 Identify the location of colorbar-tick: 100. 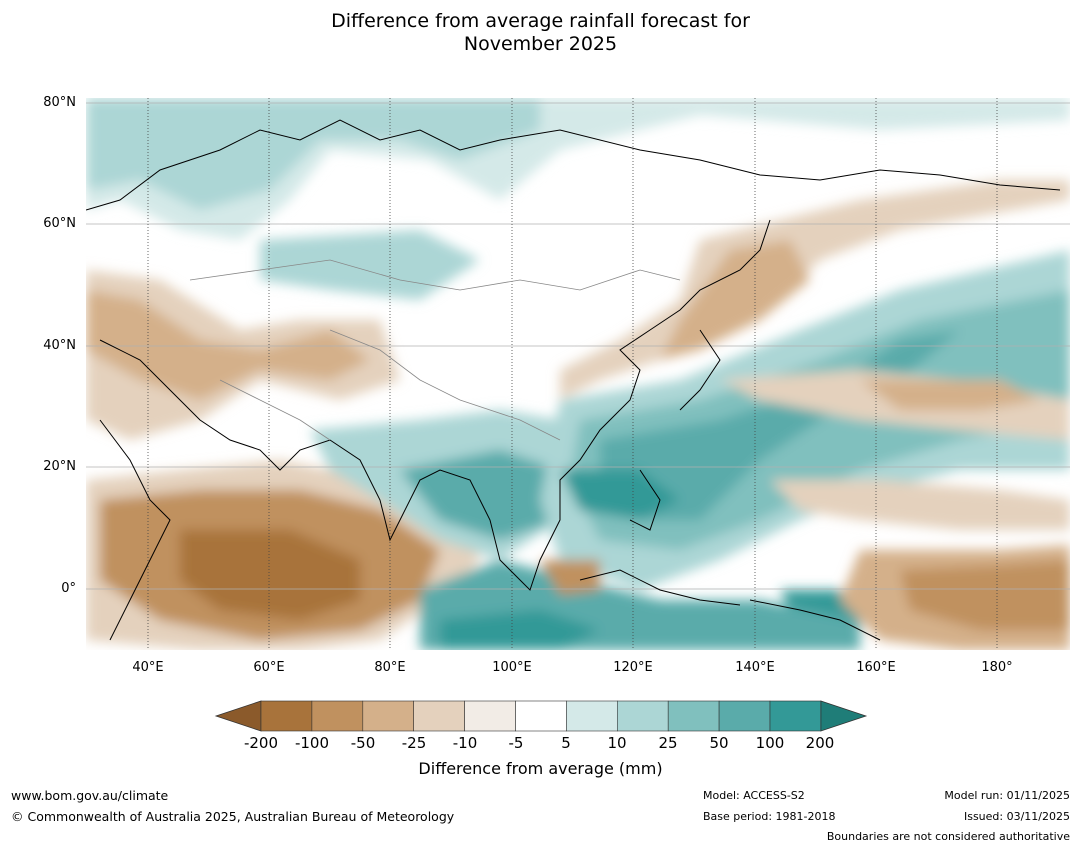
(770, 743).